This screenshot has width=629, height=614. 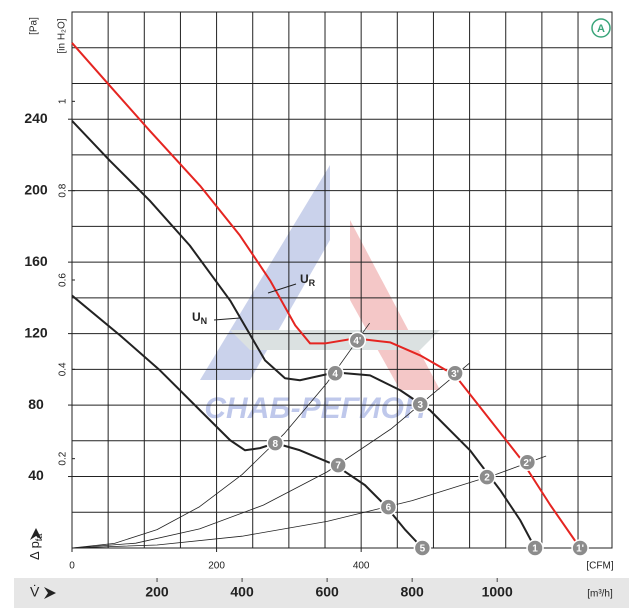 I want to click on y-label: Δ pfa, so click(x=35, y=547).